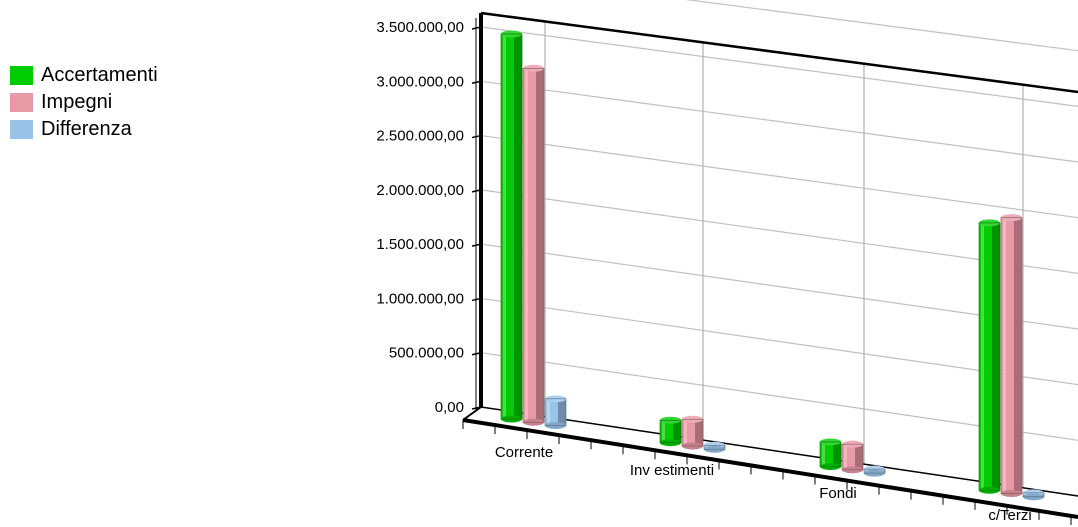  What do you see at coordinates (449, 407) in the screenshot?
I see `y-tick-label: 0,00` at bounding box center [449, 407].